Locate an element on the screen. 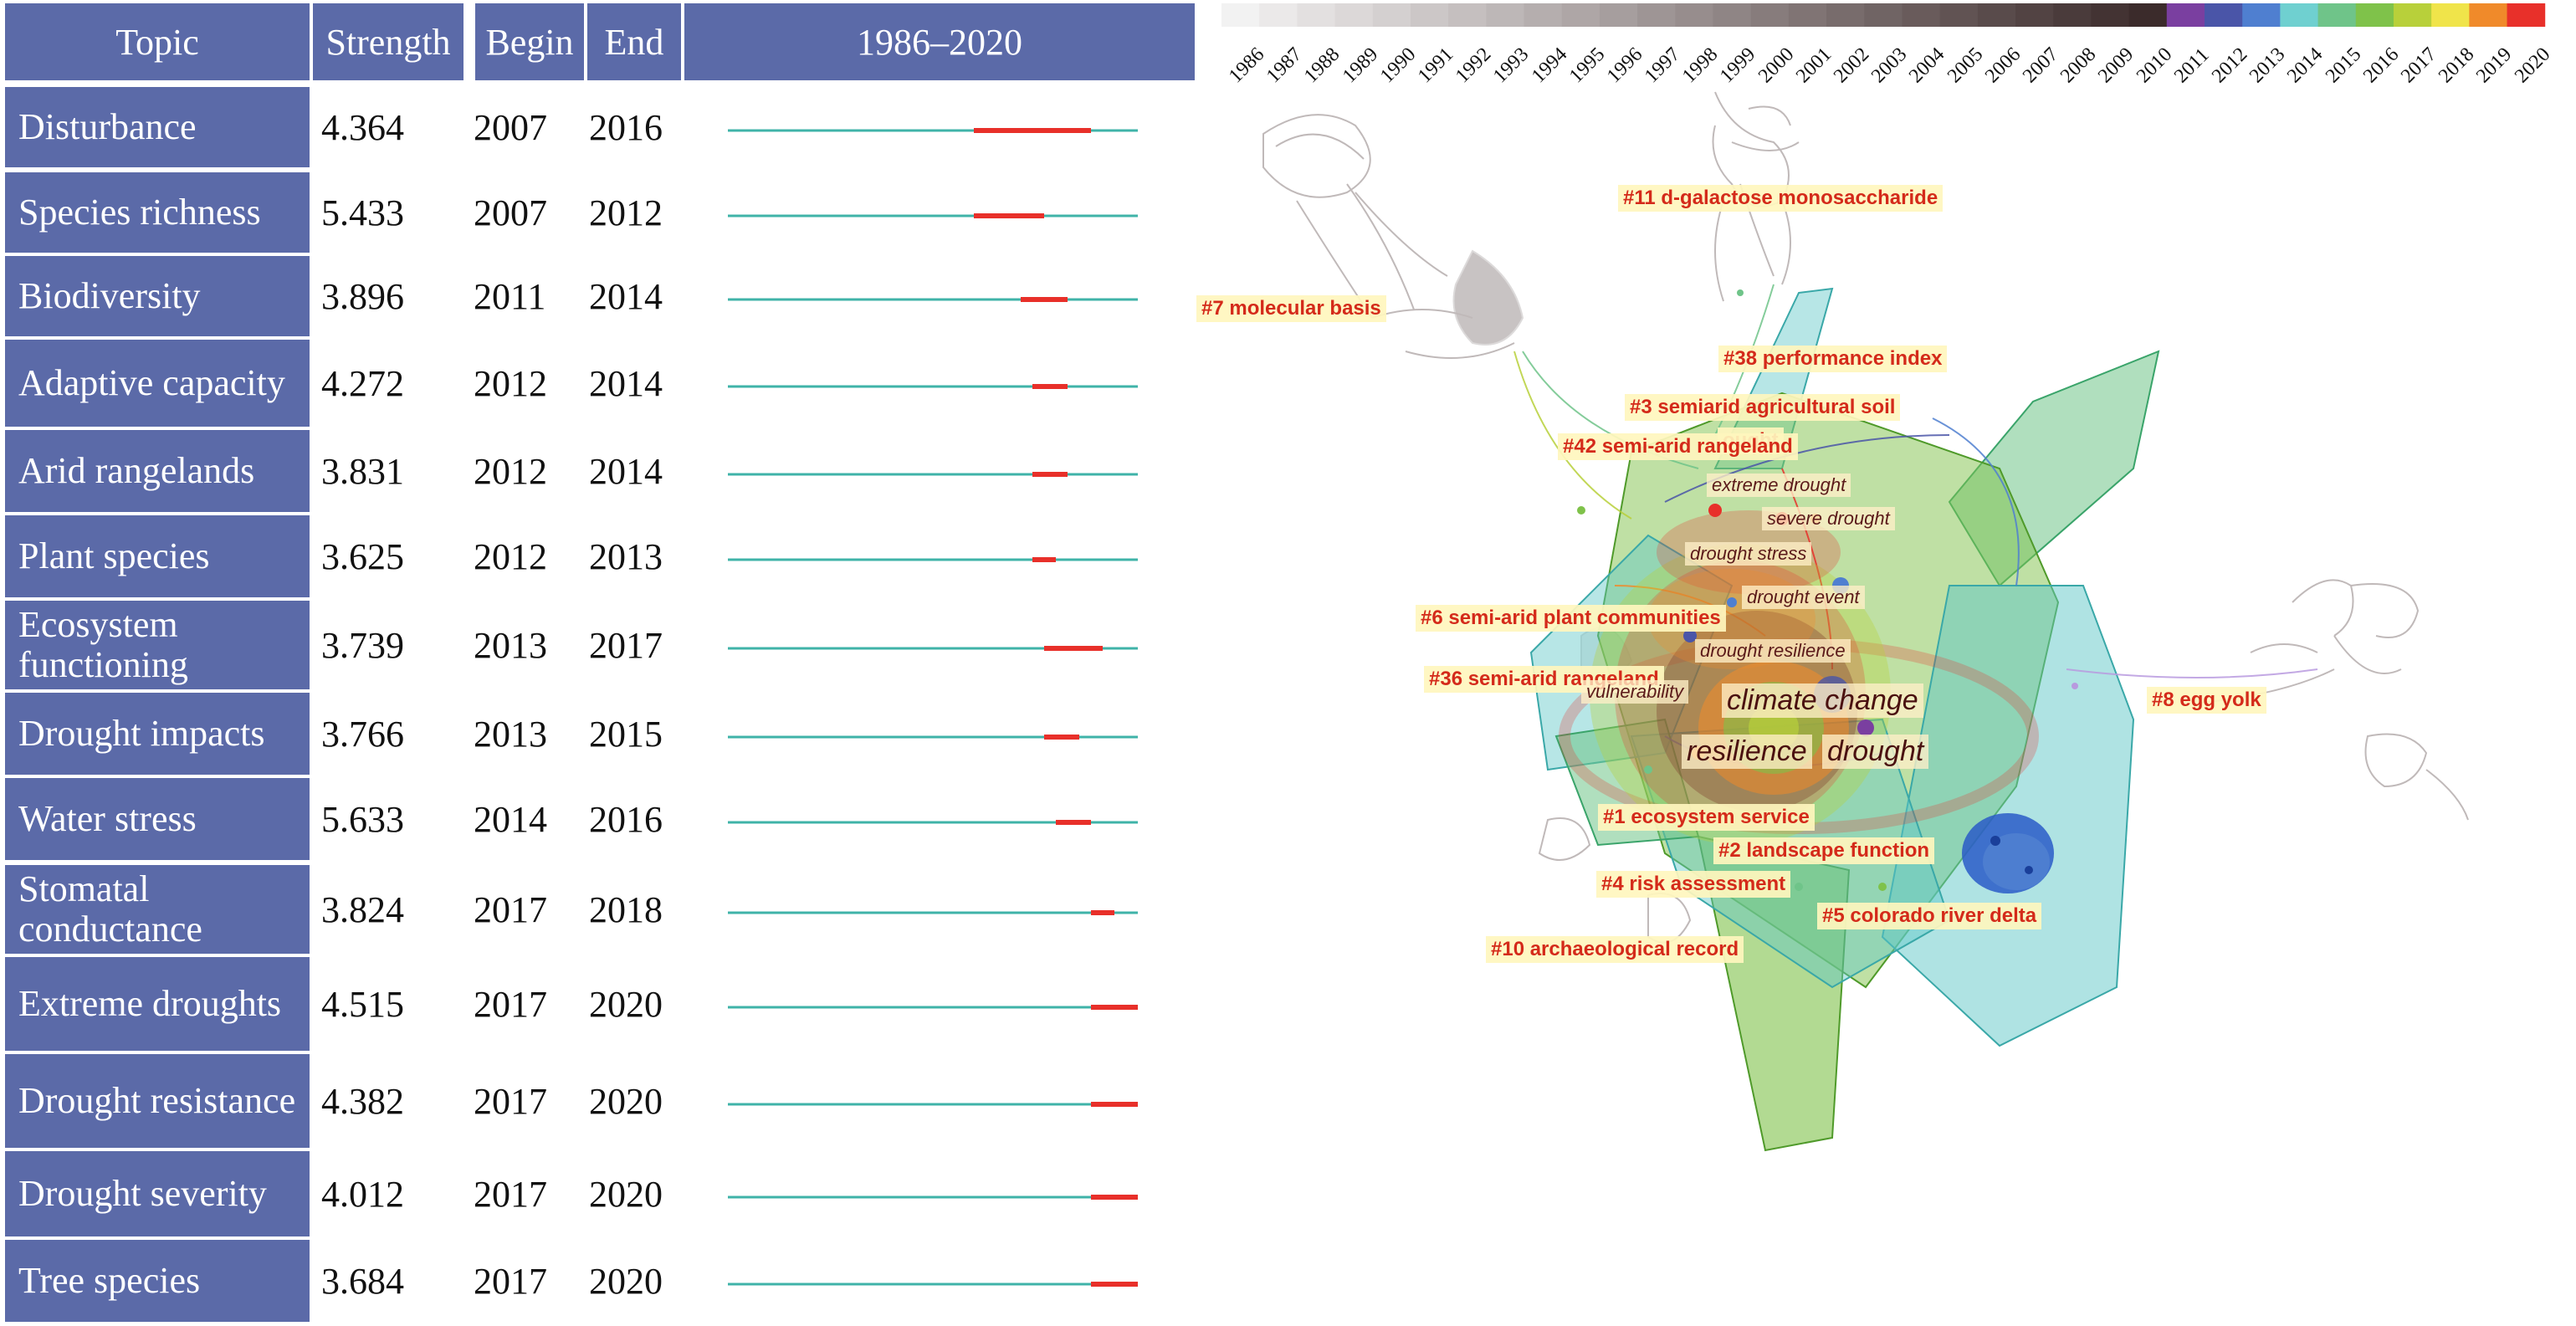 The image size is (2576, 1326). strength-cell: 4.382 is located at coordinates (363, 1101).